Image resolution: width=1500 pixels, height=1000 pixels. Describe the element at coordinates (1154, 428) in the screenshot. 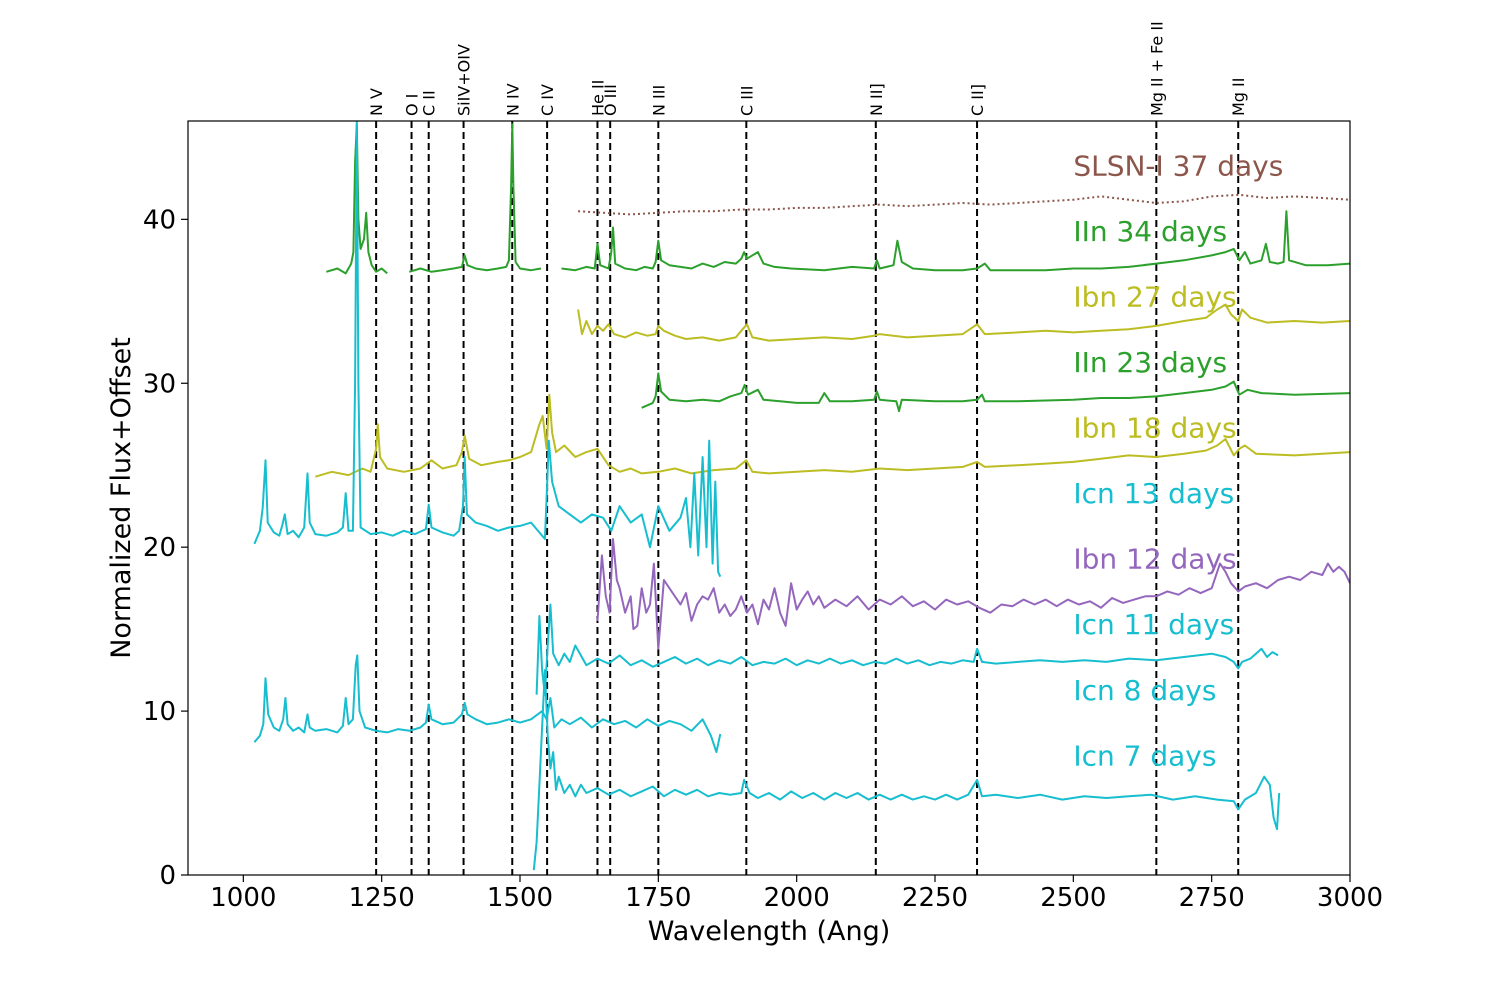

I see `series-label: Ibn 18 days` at that location.